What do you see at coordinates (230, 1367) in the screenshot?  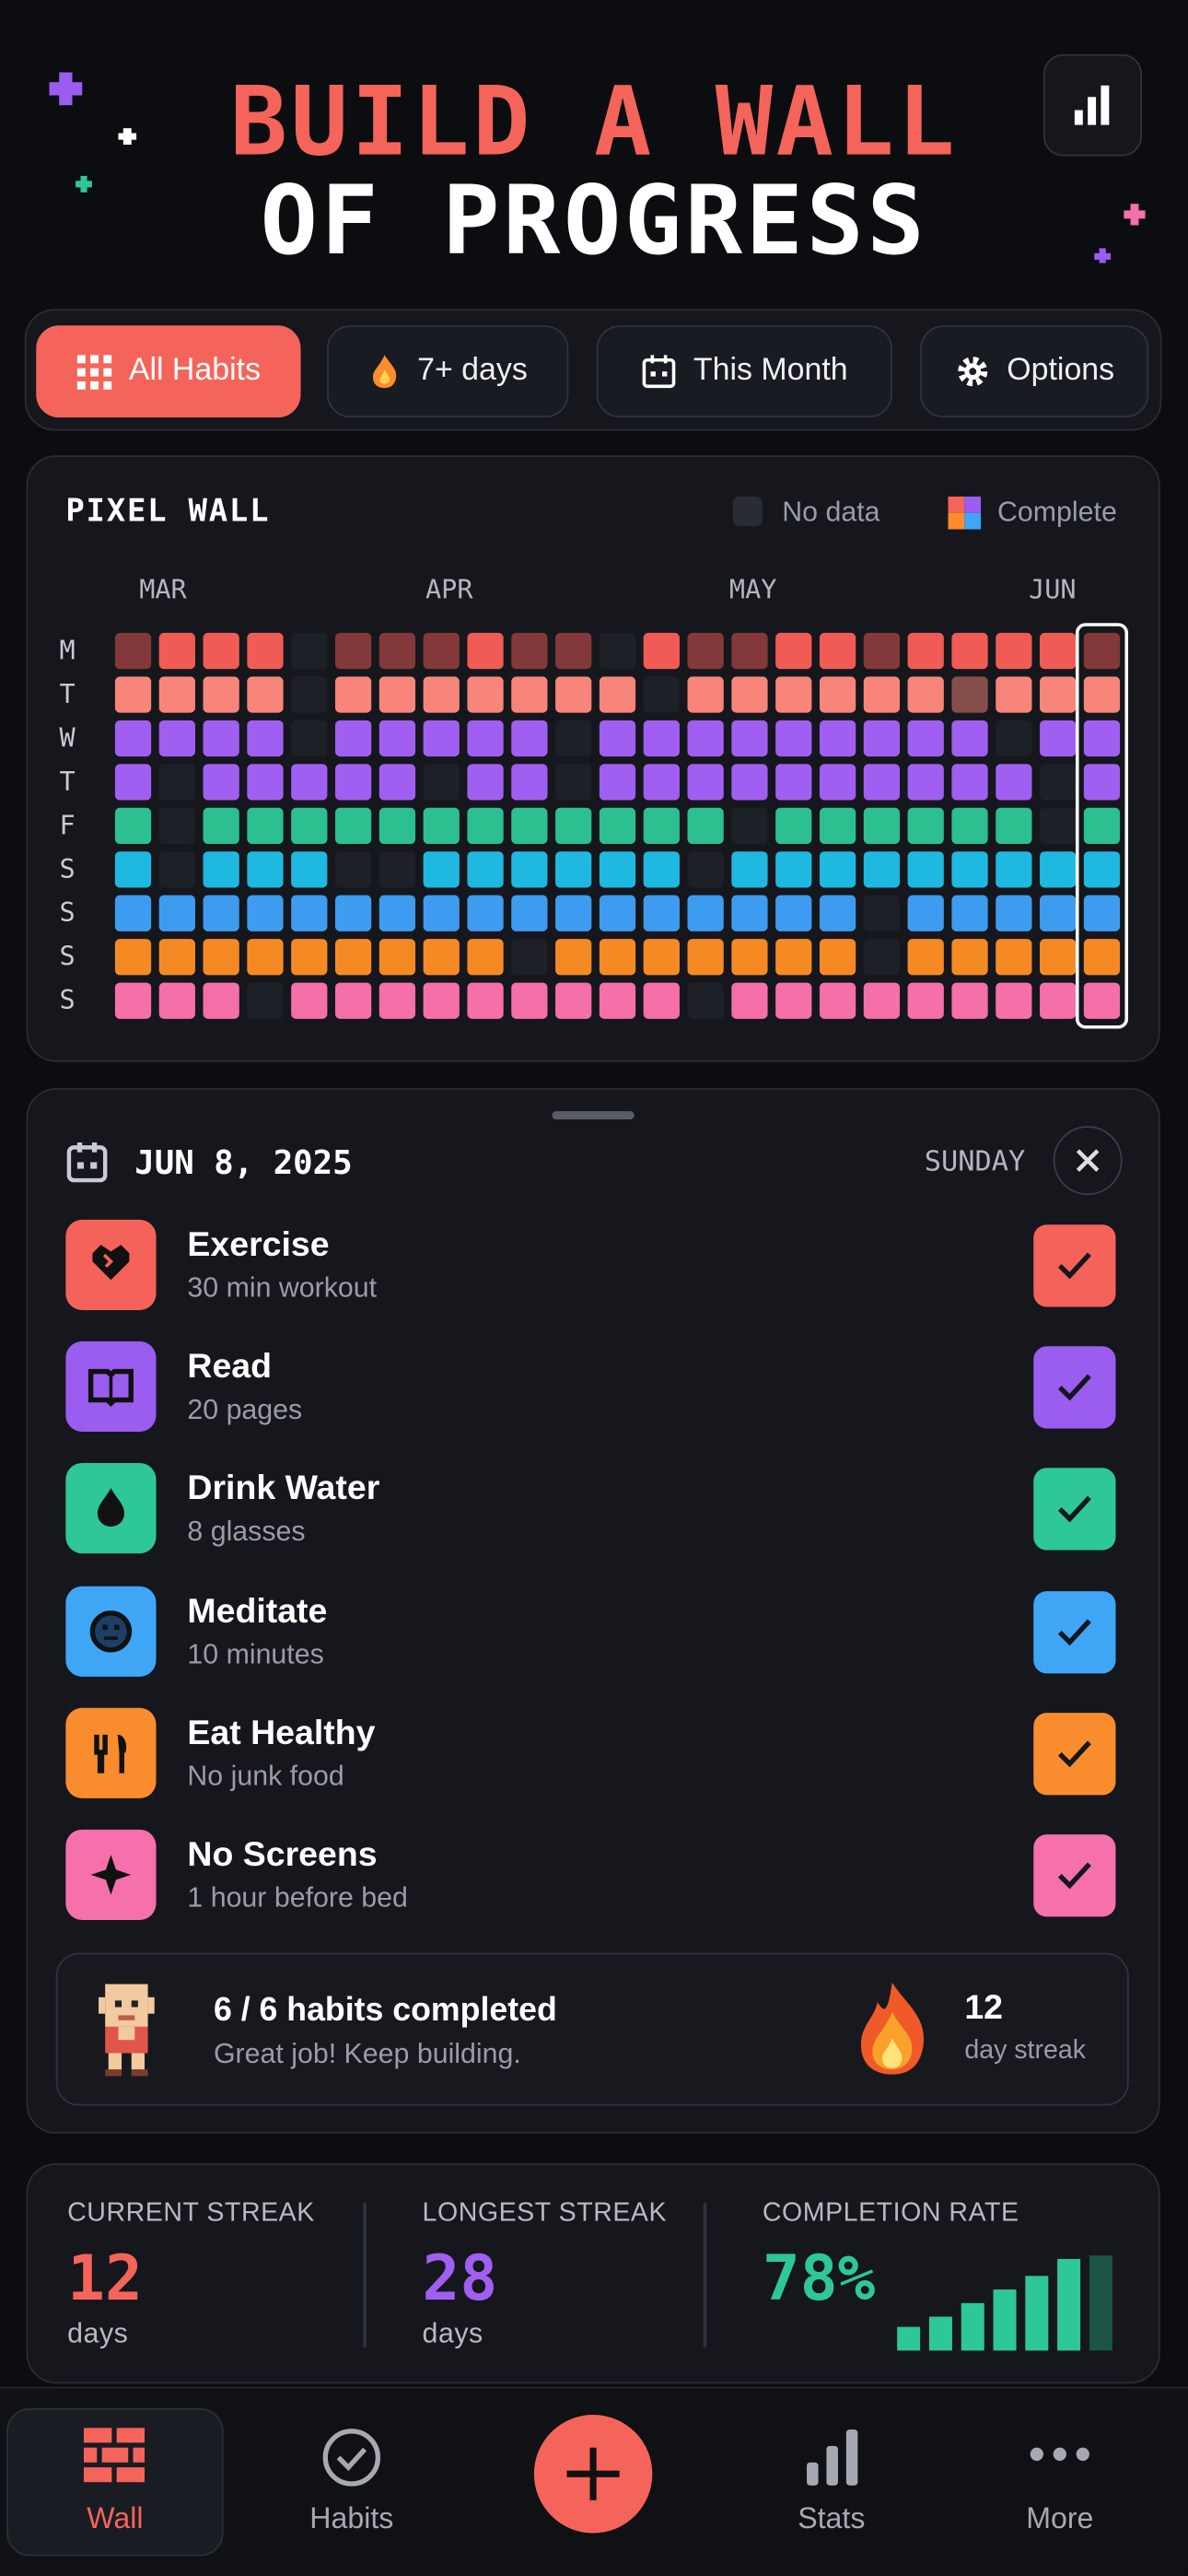 I see `habit-name: Read` at bounding box center [230, 1367].